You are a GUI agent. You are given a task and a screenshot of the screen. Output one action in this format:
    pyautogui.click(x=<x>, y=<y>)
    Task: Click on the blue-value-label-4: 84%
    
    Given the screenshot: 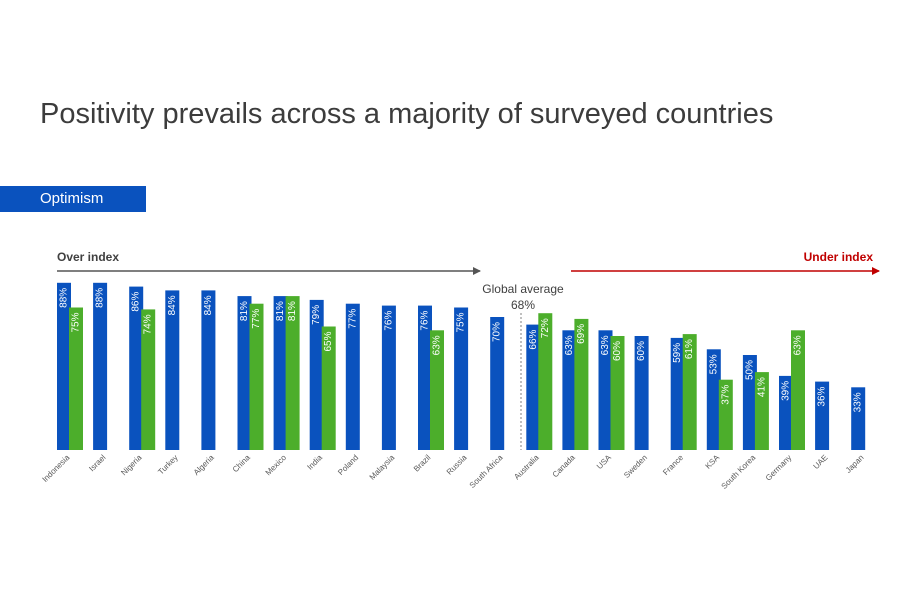 What is the action you would take?
    pyautogui.click(x=208, y=305)
    